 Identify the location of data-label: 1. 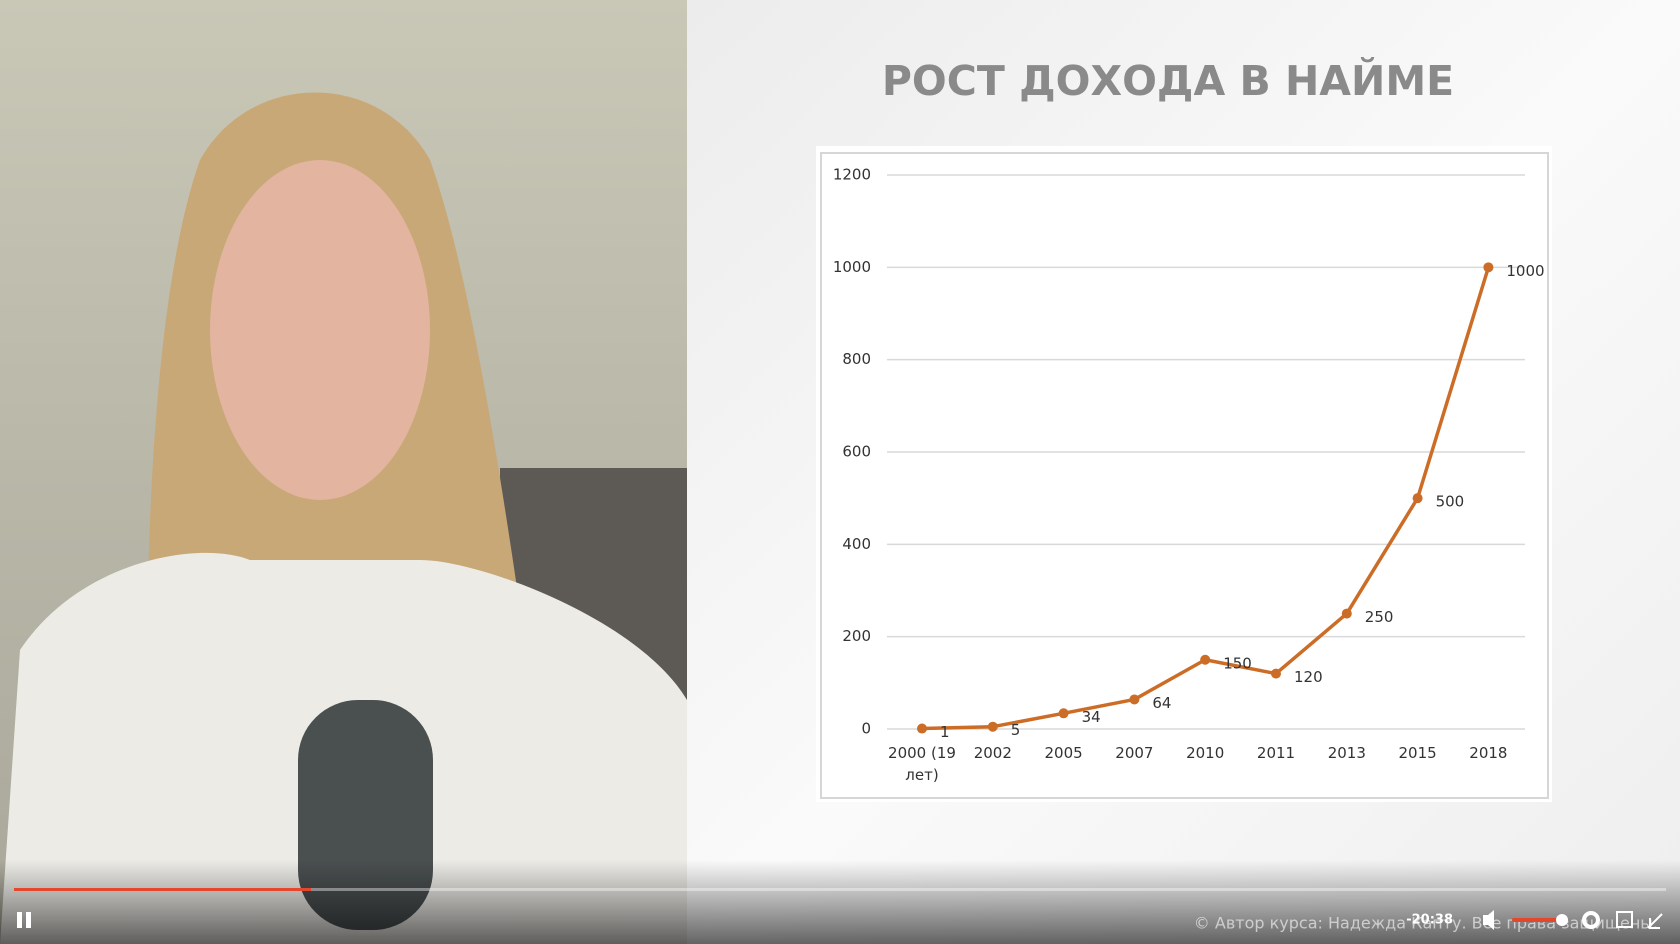
(945, 732).